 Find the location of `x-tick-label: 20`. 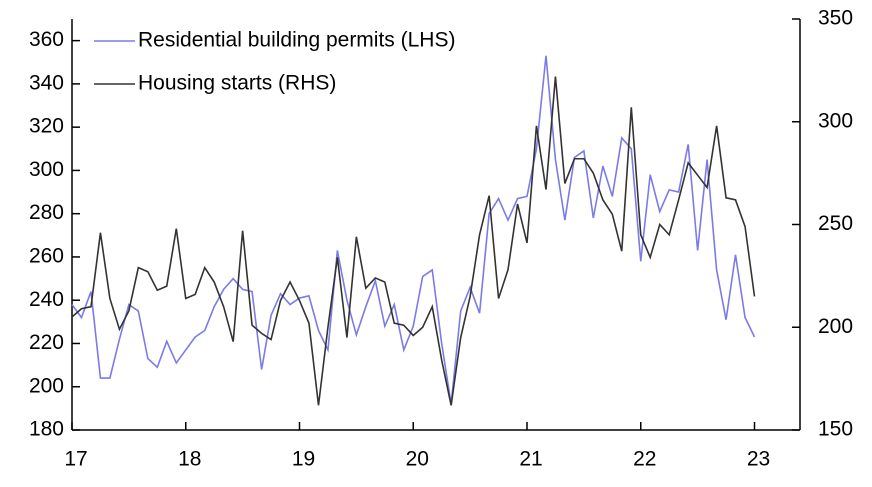

x-tick-label: 20 is located at coordinates (417, 459).